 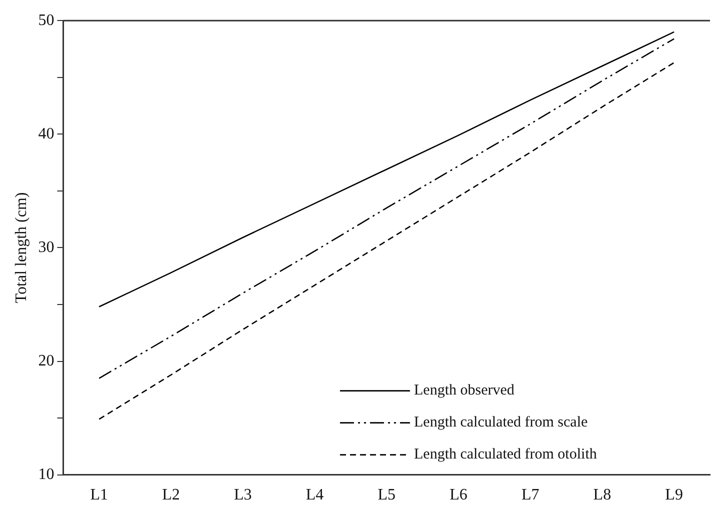 I want to click on x-tick-label: L4, so click(x=315, y=495).